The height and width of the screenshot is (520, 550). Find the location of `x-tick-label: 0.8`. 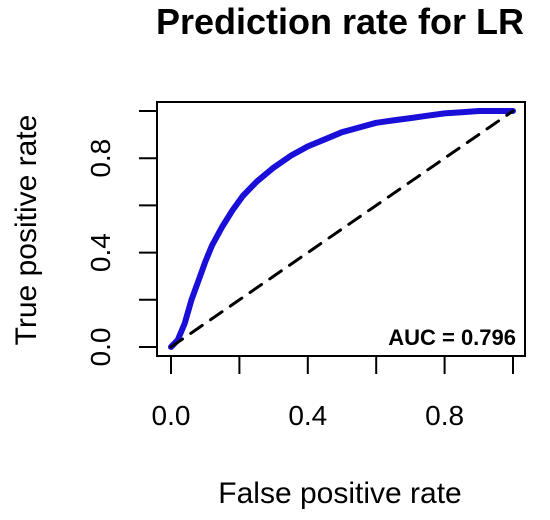

x-tick-label: 0.8 is located at coordinates (444, 415).